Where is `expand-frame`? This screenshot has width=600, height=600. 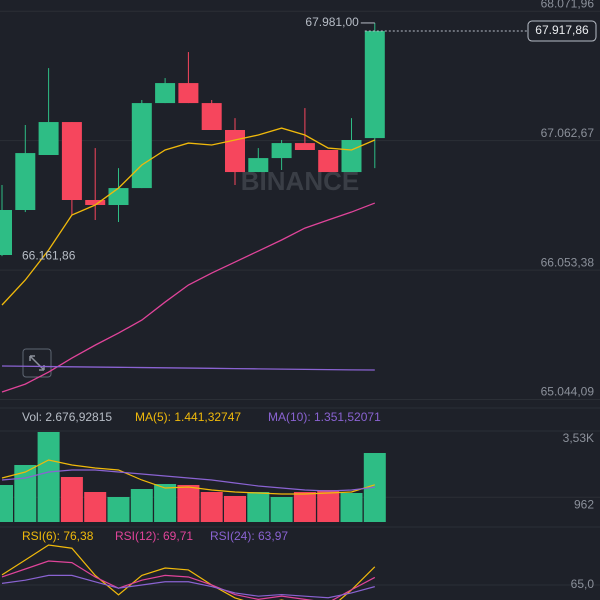
expand-frame is located at coordinates (37, 363).